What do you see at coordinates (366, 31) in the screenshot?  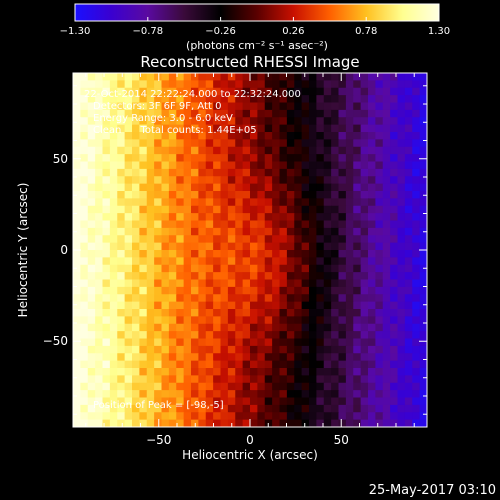 I see `colorbar-tick-label: 0.78` at bounding box center [366, 31].